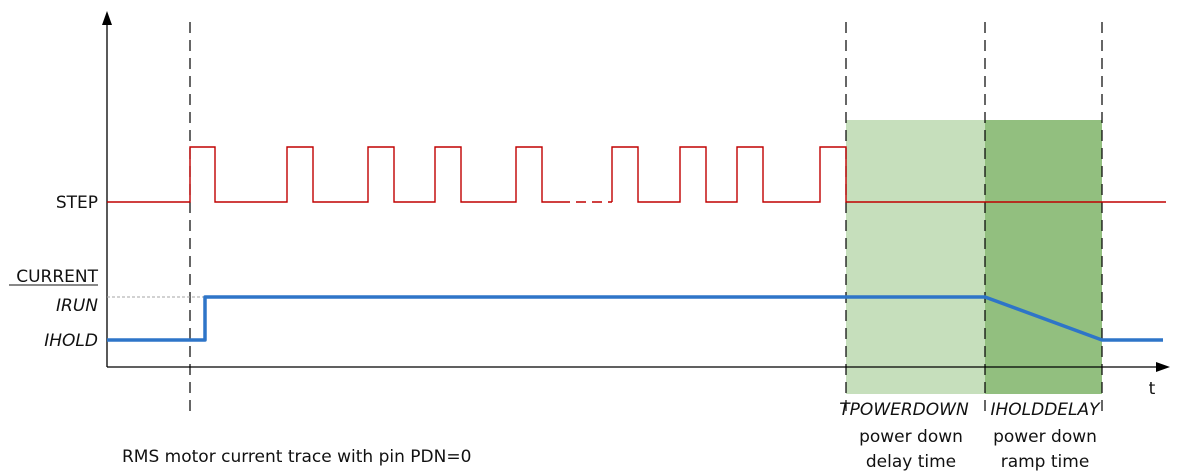  I want to click on tpowerdown-line2: delay time, so click(911, 462).